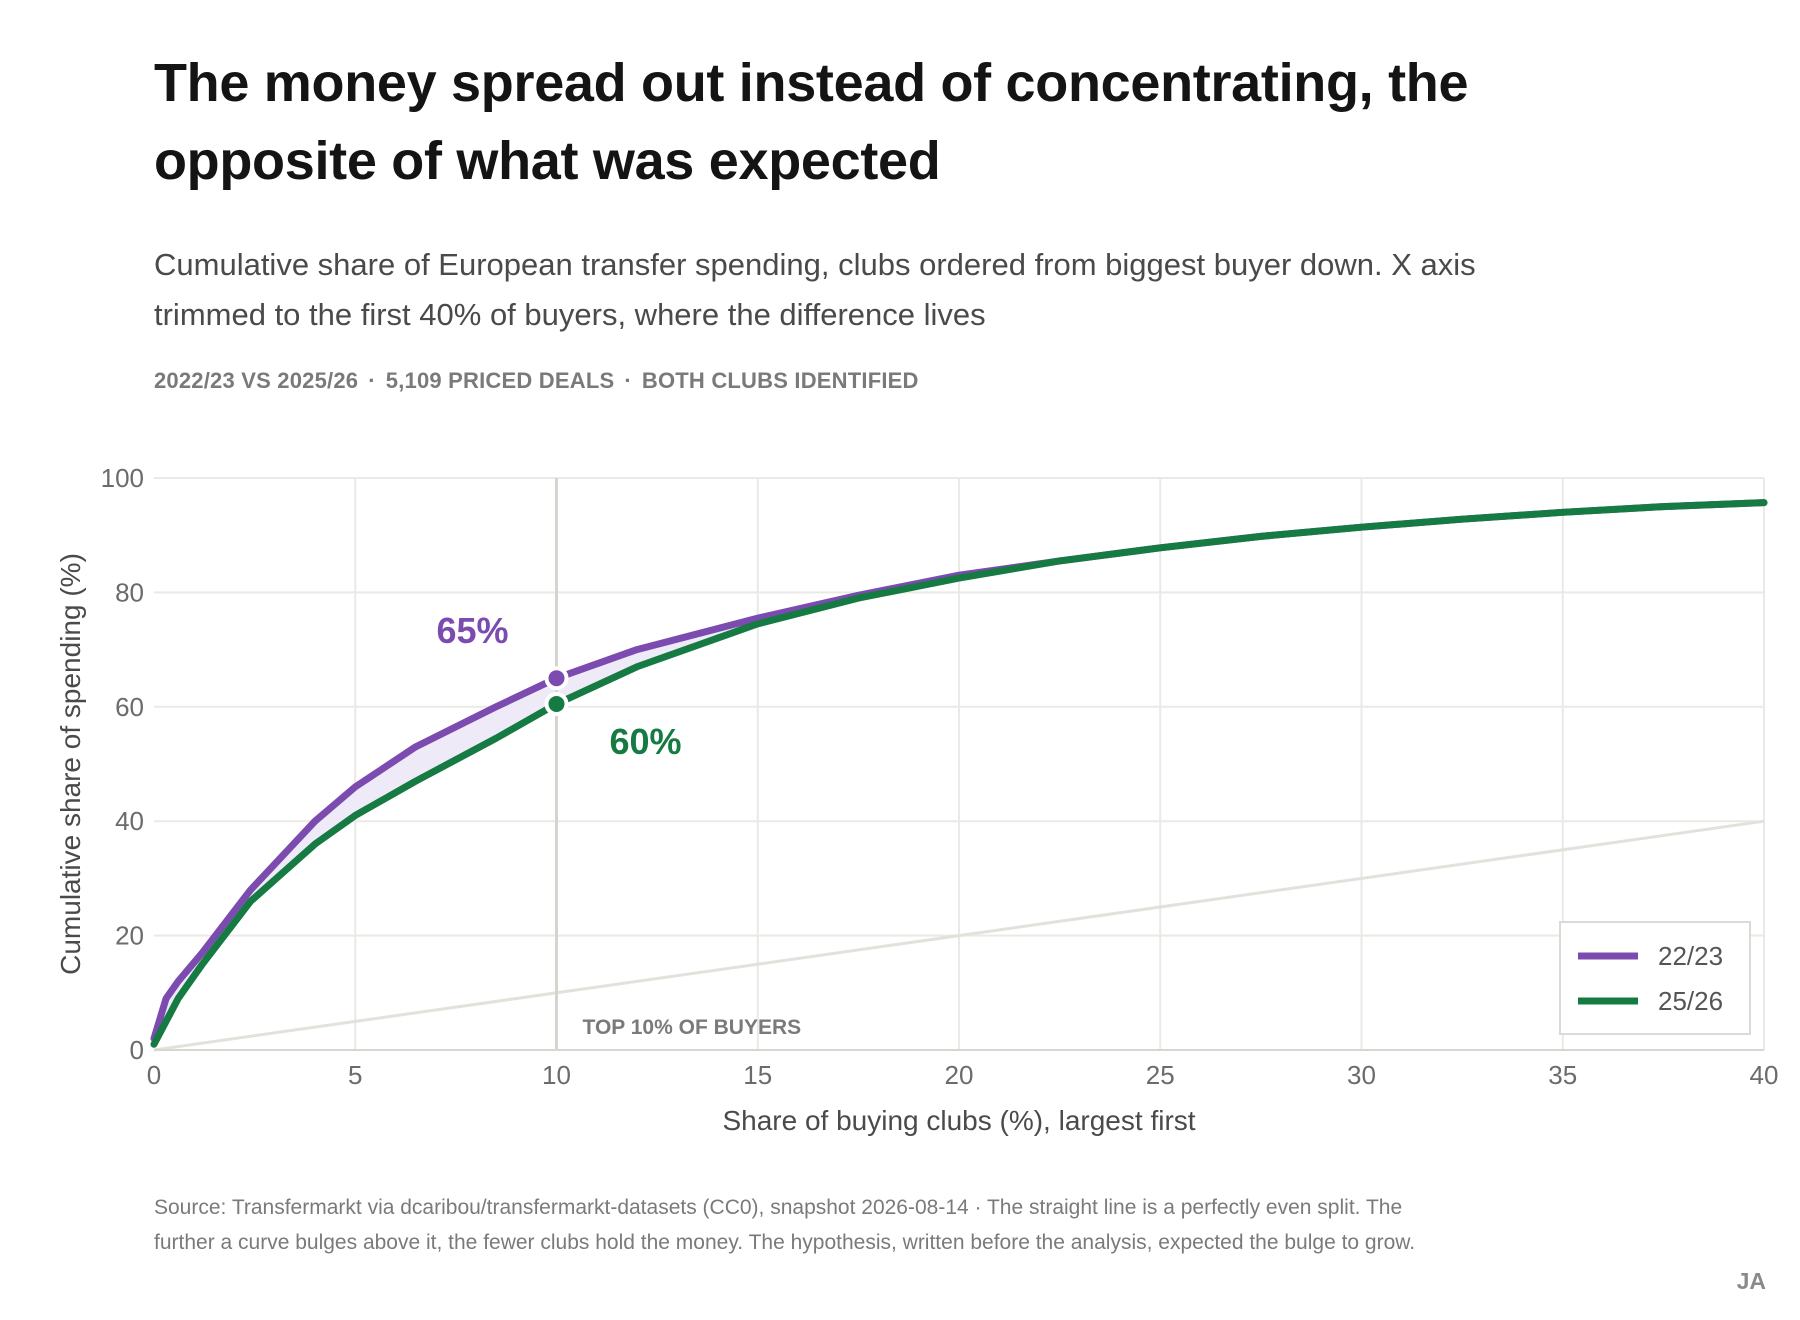 This screenshot has width=1800, height=1320. I want to click on meta-seasons: 2022/23 VS 2025/26, so click(256, 380).